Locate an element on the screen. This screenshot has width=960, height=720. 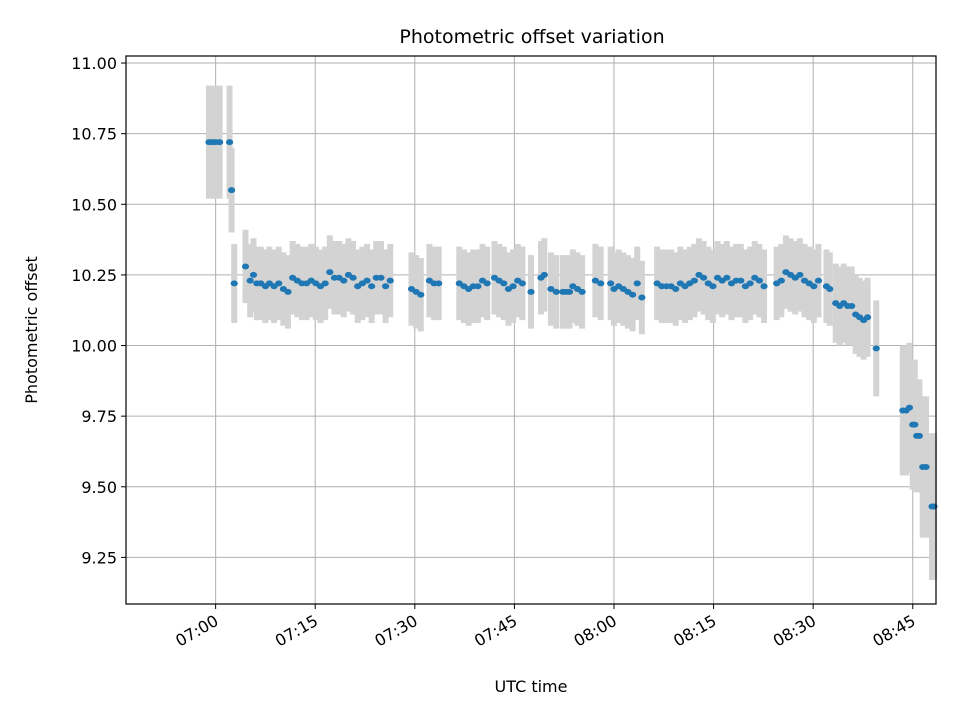
y-tick-label: 11.00 is located at coordinates (94, 63).